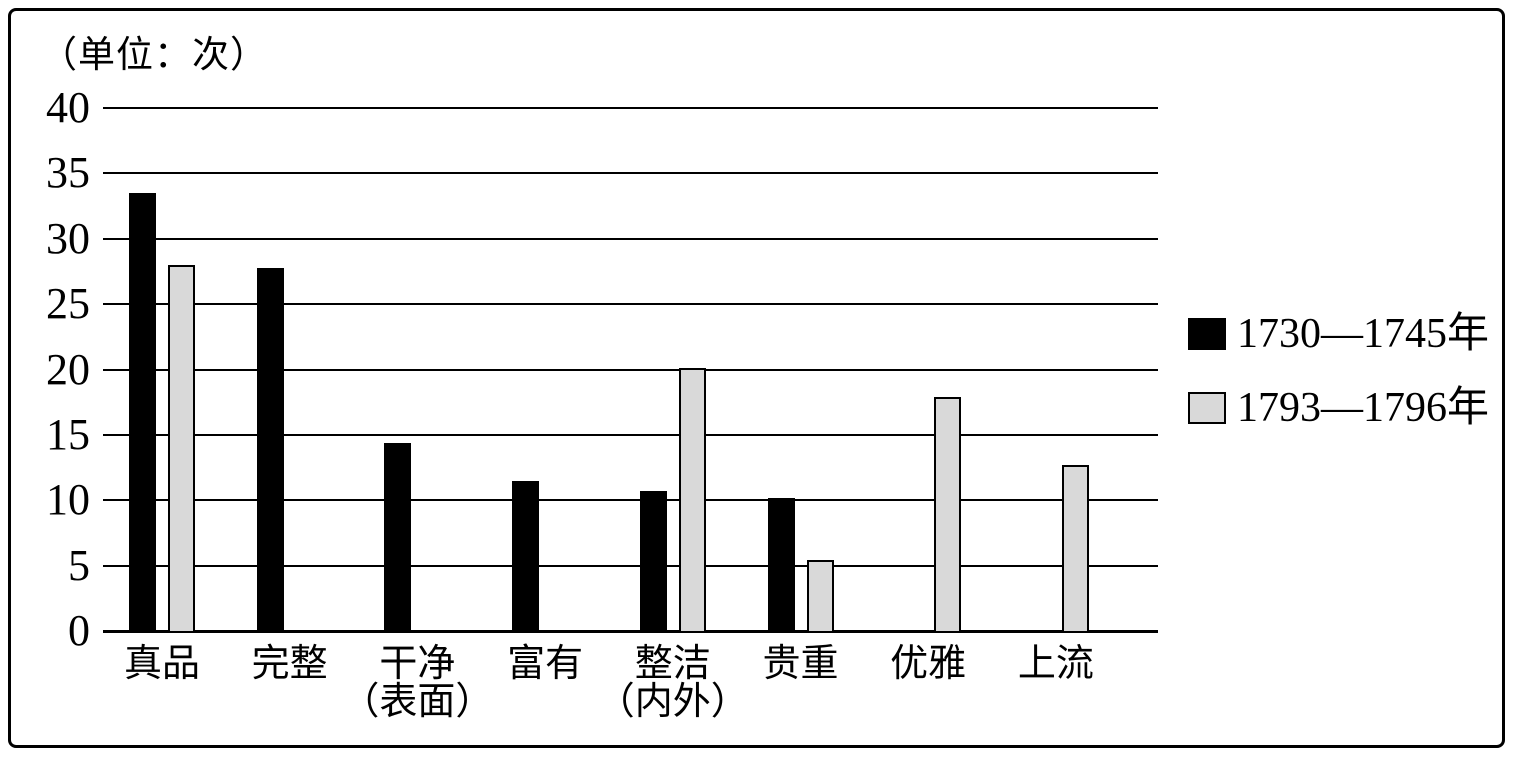  Describe the element at coordinates (1363, 334) in the screenshot. I see `legend-label: 1730—1745年` at that location.